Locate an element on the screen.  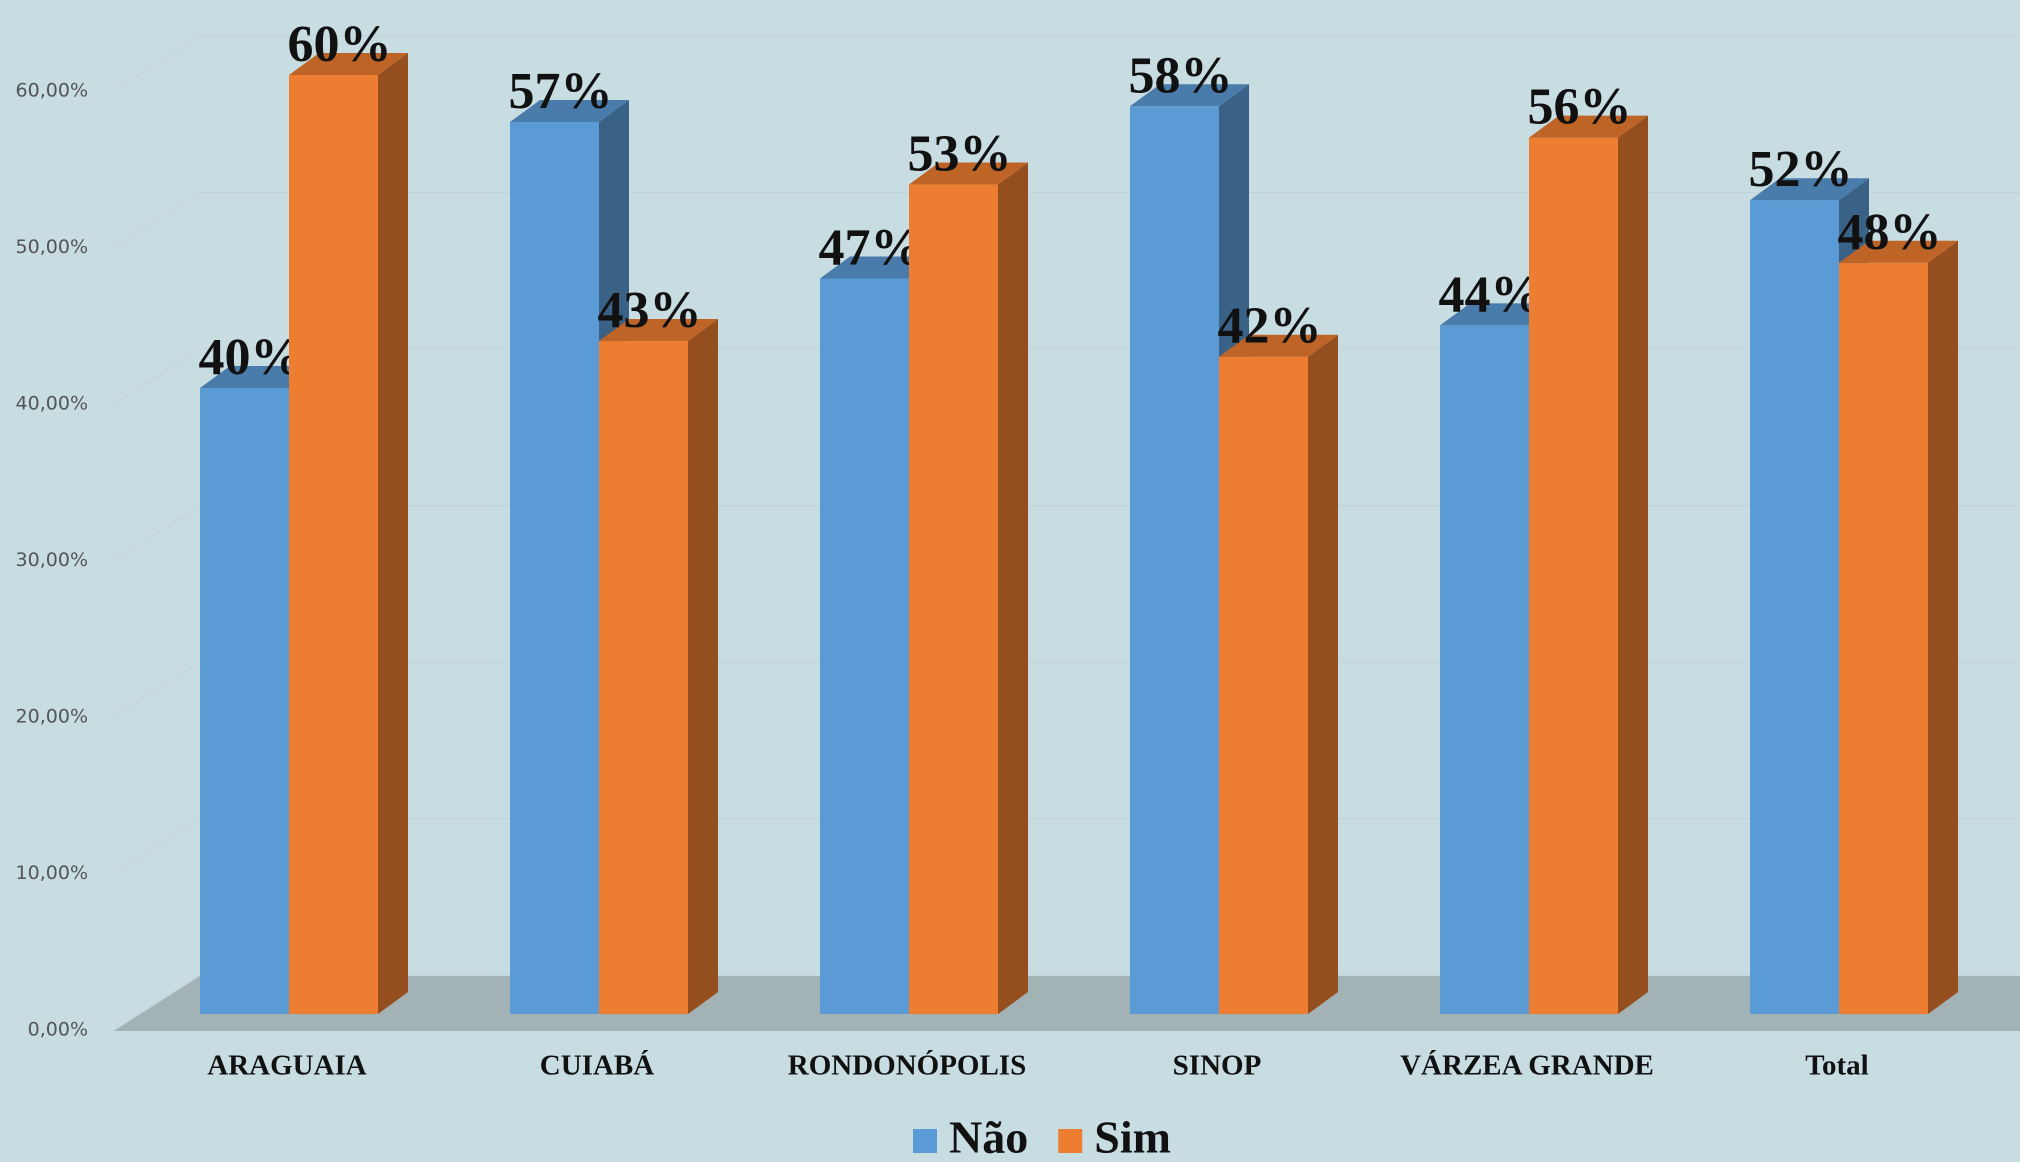
y-tick-label: 10,00% is located at coordinates (52, 873).